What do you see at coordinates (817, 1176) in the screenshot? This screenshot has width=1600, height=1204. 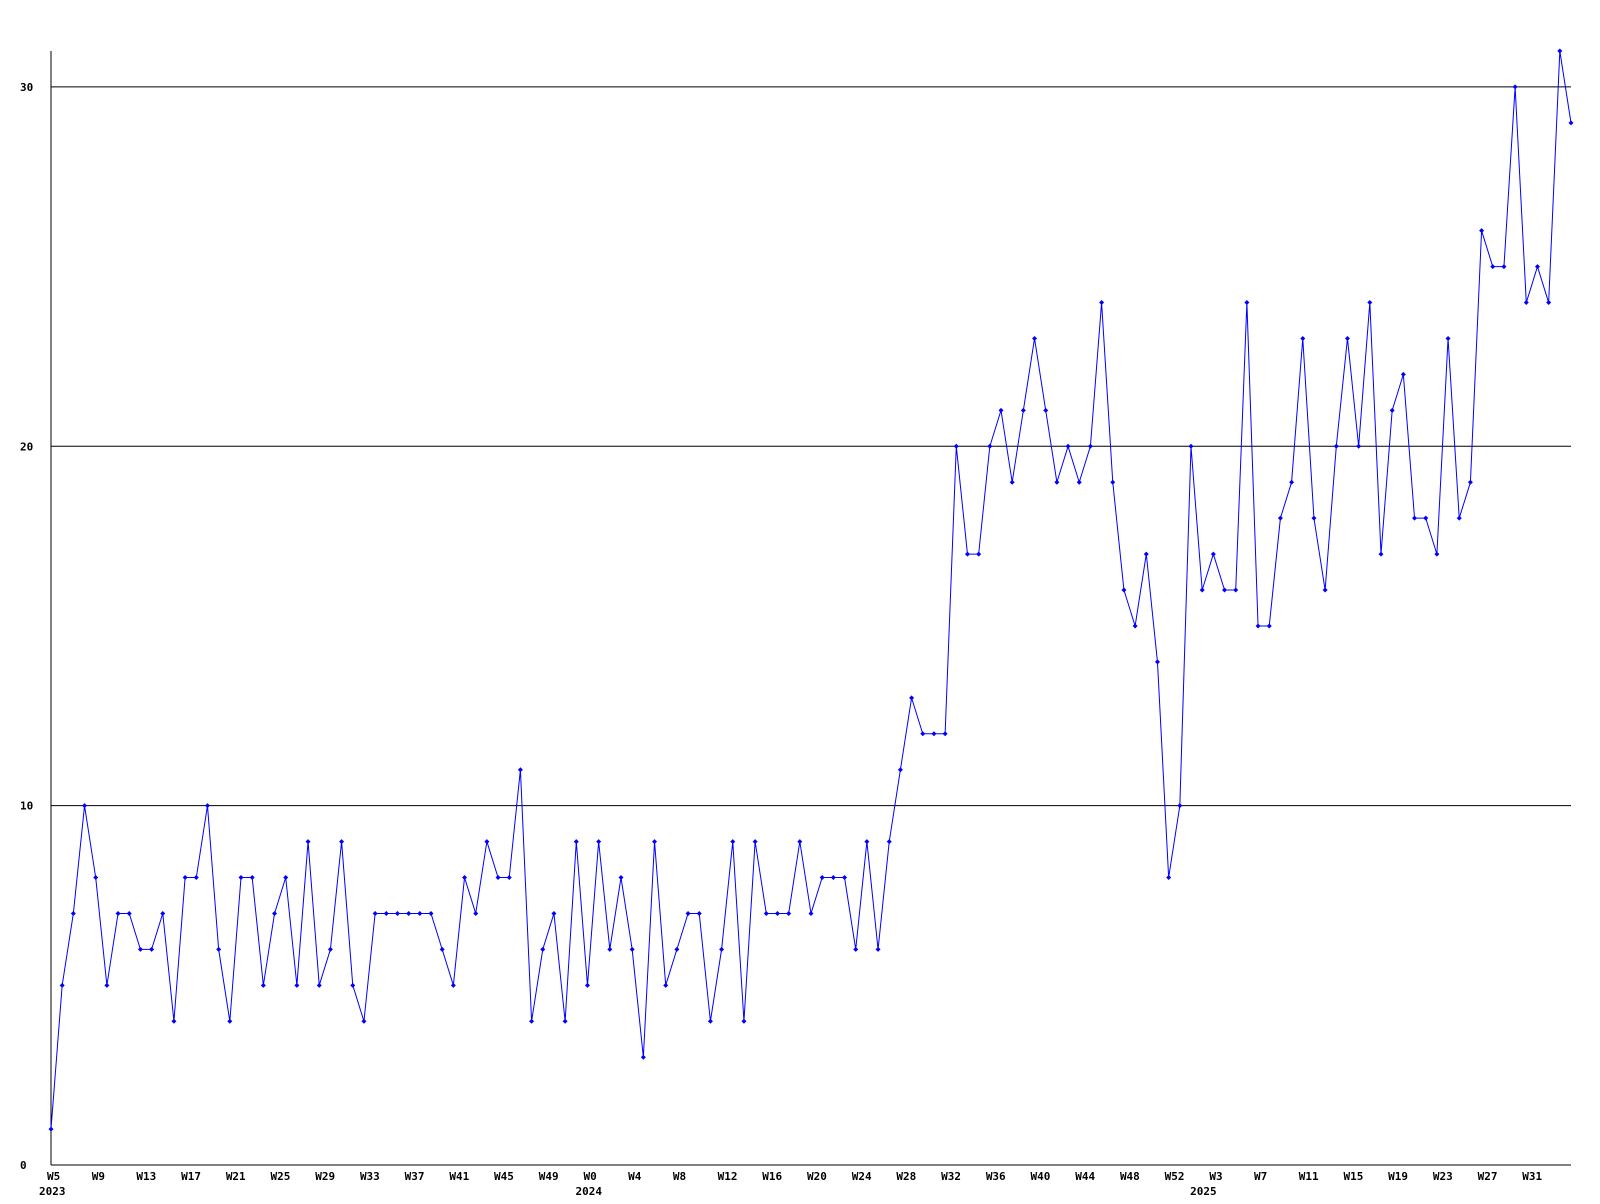 I see `x-tick-label: W20` at bounding box center [817, 1176].